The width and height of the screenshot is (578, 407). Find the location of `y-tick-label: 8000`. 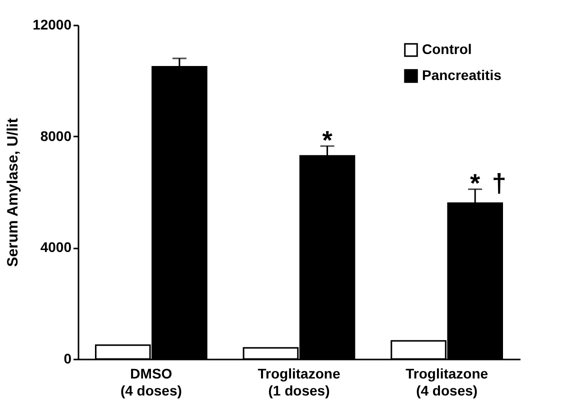

y-tick-label: 8000 is located at coordinates (56, 136).